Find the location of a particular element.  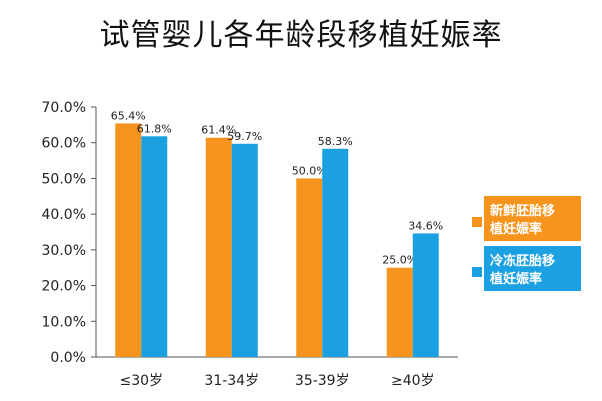

data-label: 25.0% is located at coordinates (399, 260).